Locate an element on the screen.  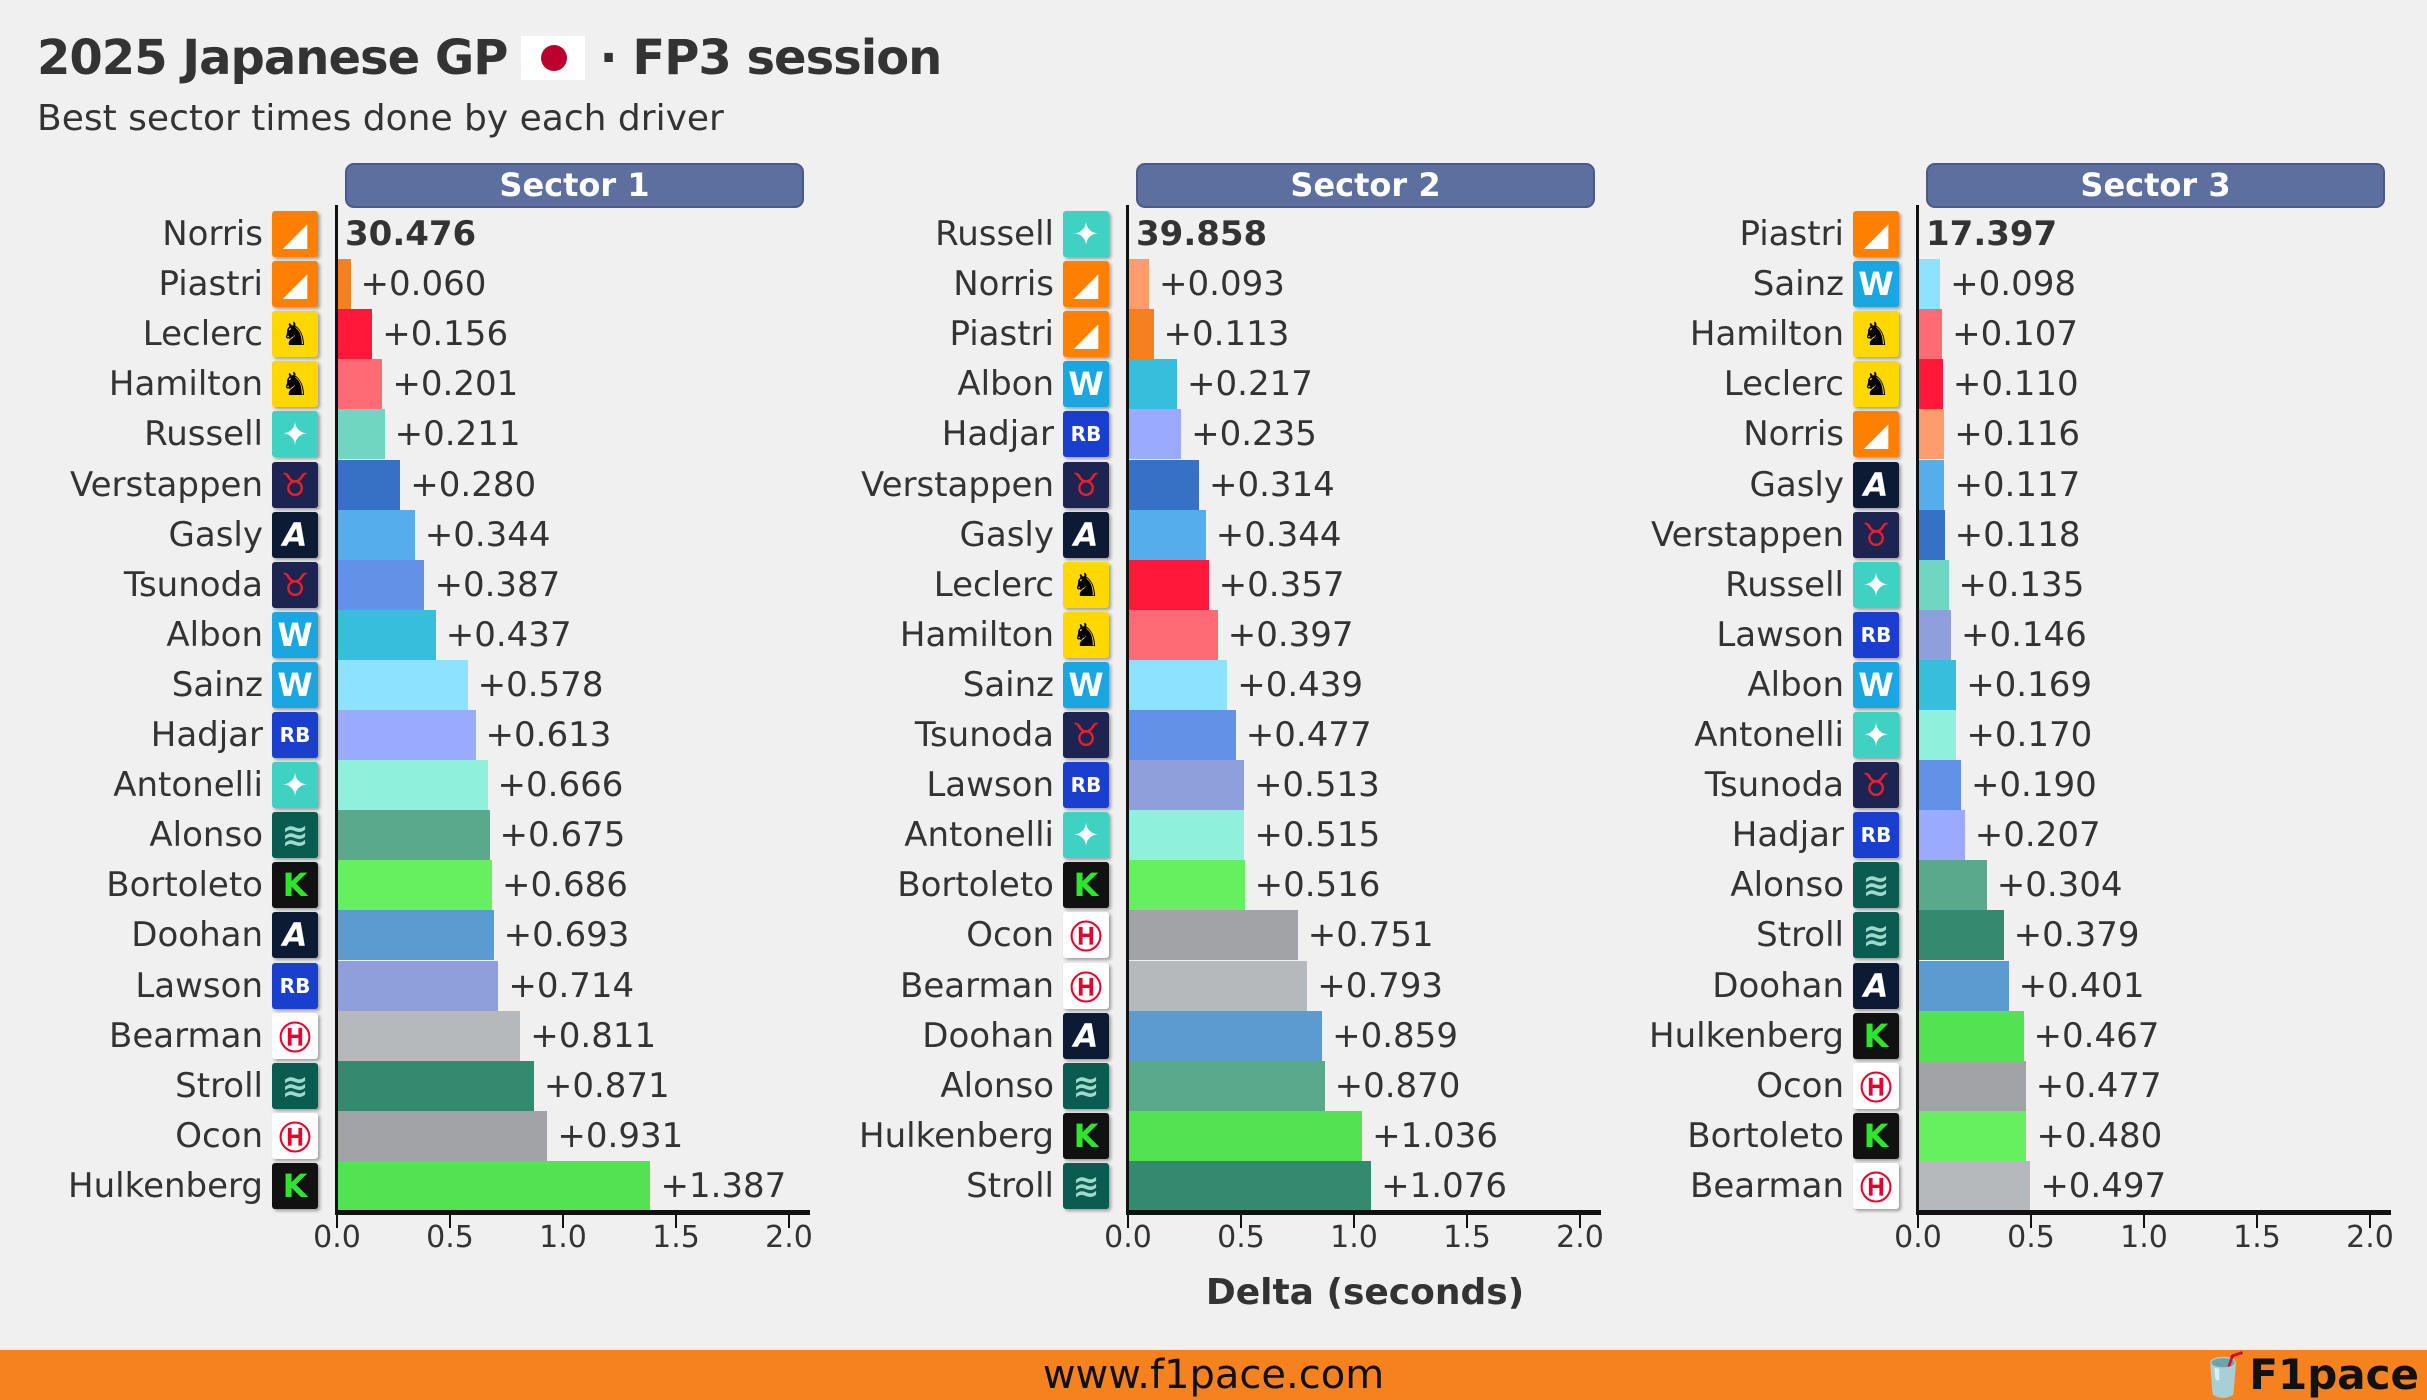
driver-name: Stroll is located at coordinates (1800, 935).